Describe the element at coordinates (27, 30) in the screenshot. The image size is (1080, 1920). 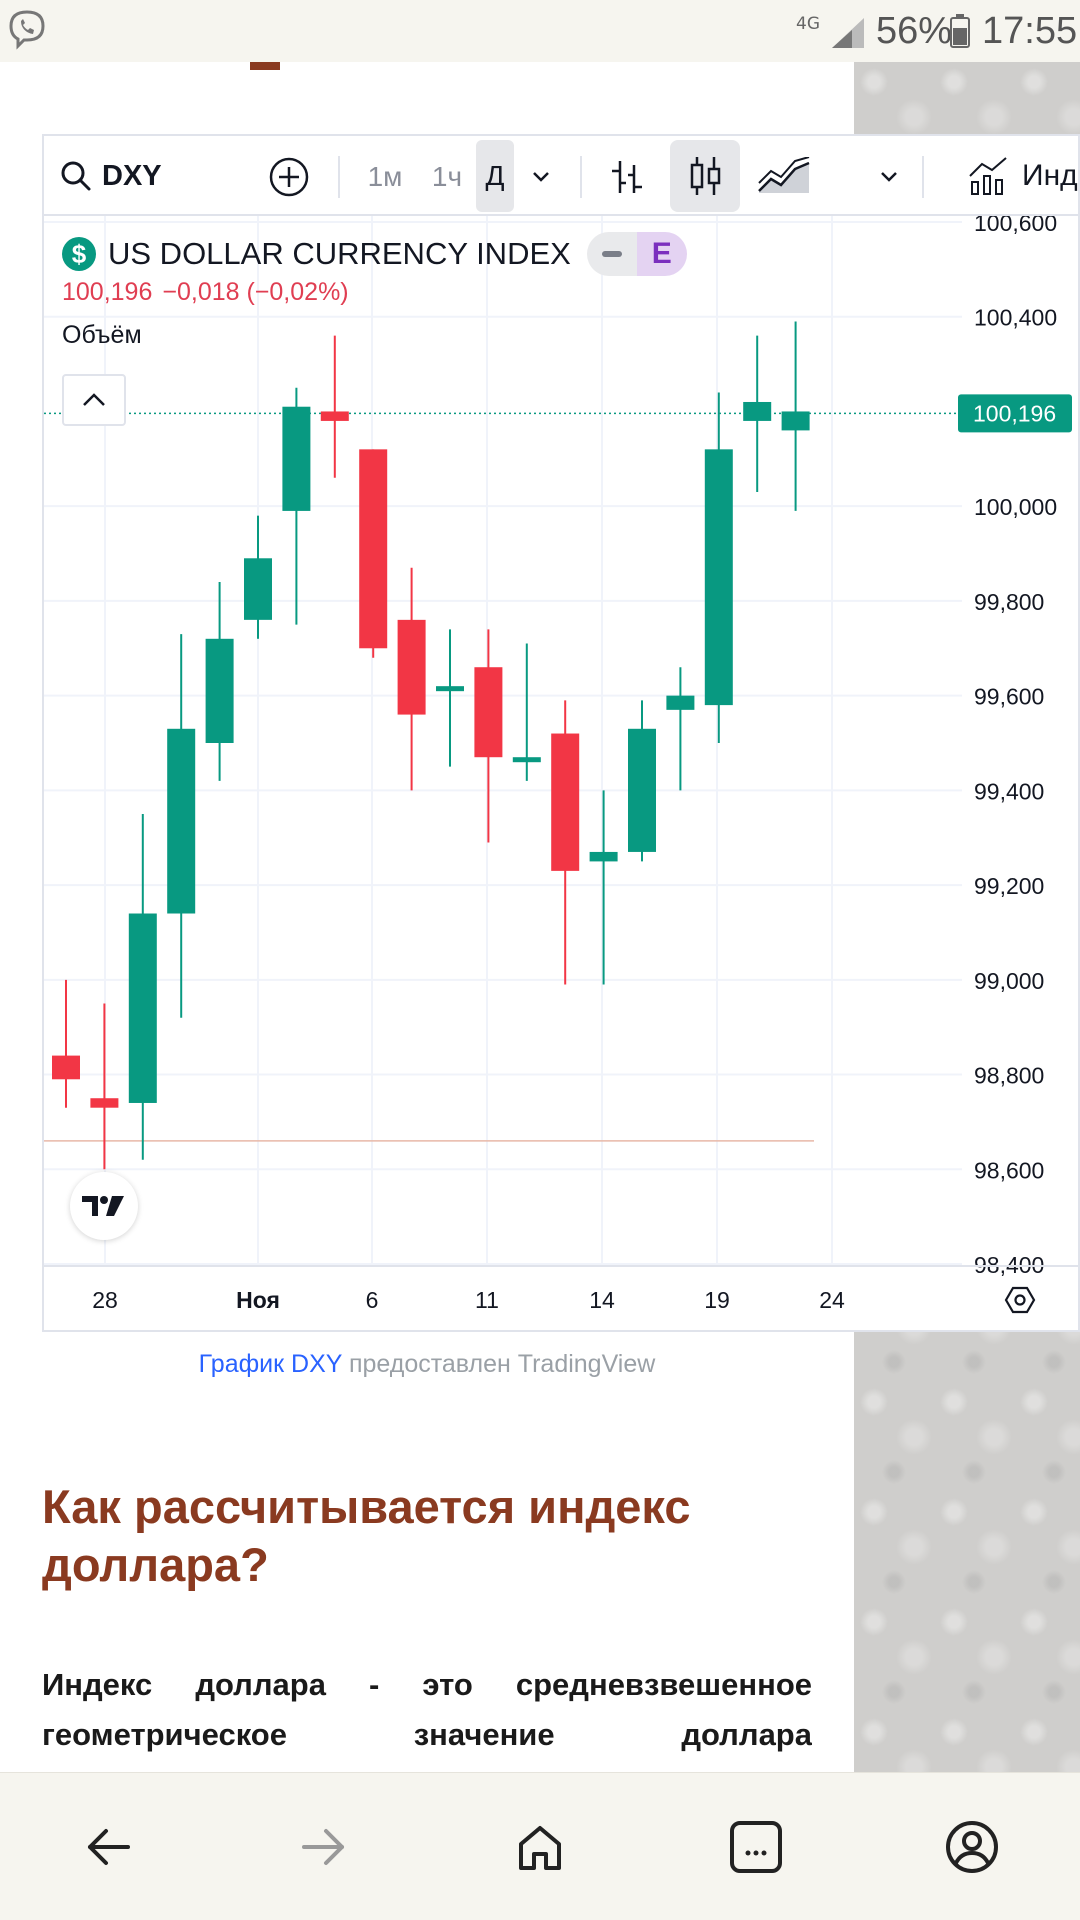
I see `viber-icon` at that location.